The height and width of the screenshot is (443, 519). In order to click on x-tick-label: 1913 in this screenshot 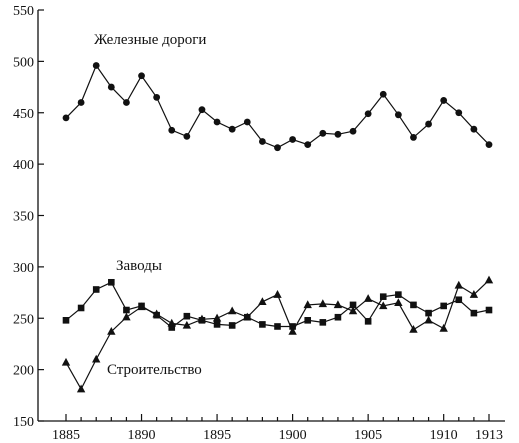, I will do `click(489, 435)`.